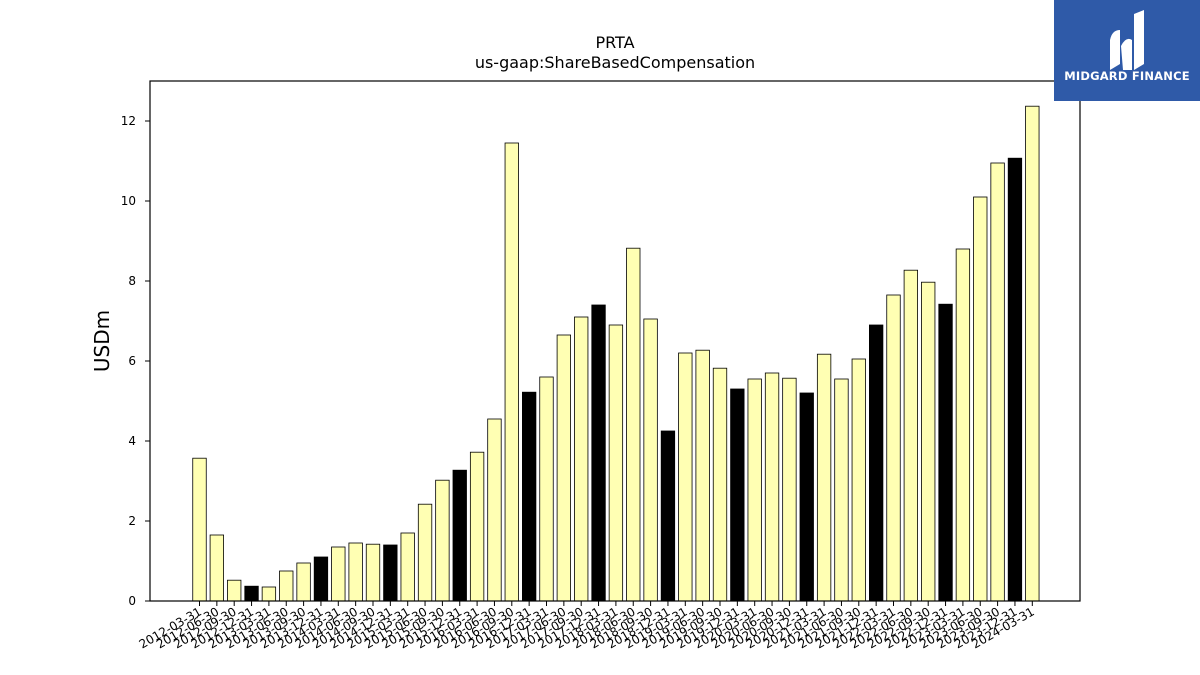 Image resolution: width=1200 pixels, height=675 pixels. I want to click on y-tick-label: 0, so click(132, 601).